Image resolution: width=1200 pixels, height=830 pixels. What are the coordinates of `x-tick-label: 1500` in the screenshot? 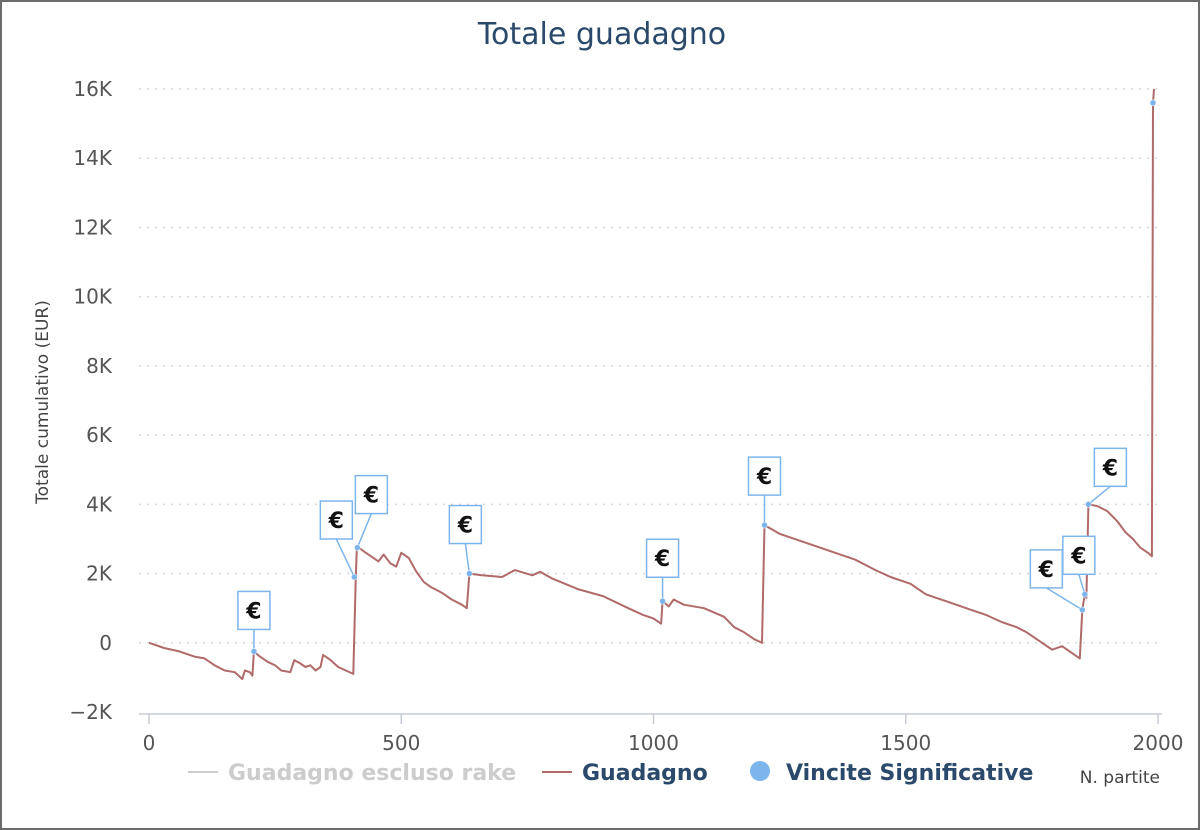 It's located at (905, 743).